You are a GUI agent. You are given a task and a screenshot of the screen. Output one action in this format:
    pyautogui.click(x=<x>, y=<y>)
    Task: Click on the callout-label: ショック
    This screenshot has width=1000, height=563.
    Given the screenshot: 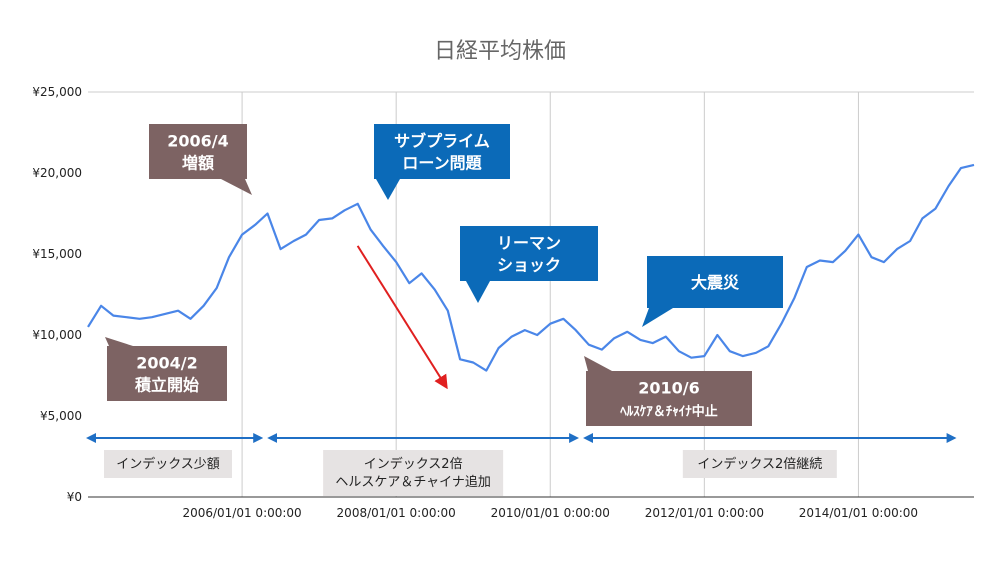 What is the action you would take?
    pyautogui.click(x=529, y=265)
    